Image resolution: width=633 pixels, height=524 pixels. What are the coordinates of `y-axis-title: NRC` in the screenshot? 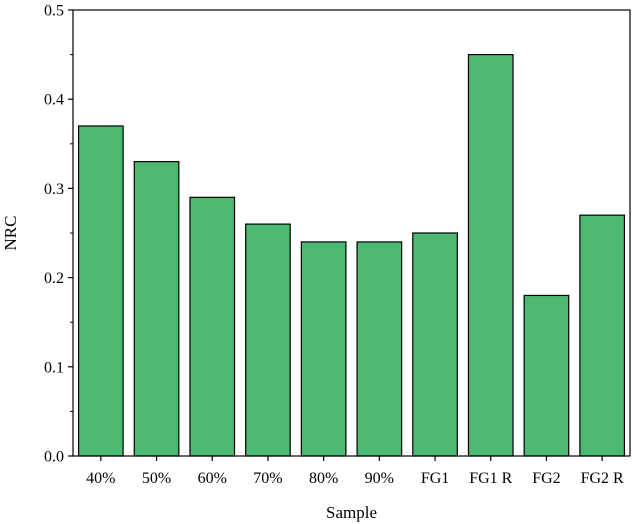 It's located at (10, 233).